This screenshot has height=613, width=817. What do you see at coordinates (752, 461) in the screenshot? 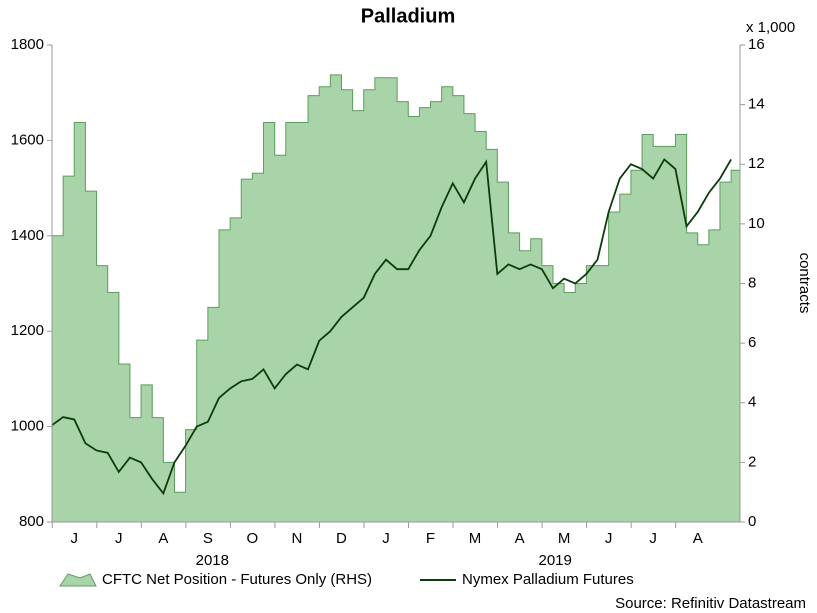
I see `y2-tick-label: 2` at bounding box center [752, 461].